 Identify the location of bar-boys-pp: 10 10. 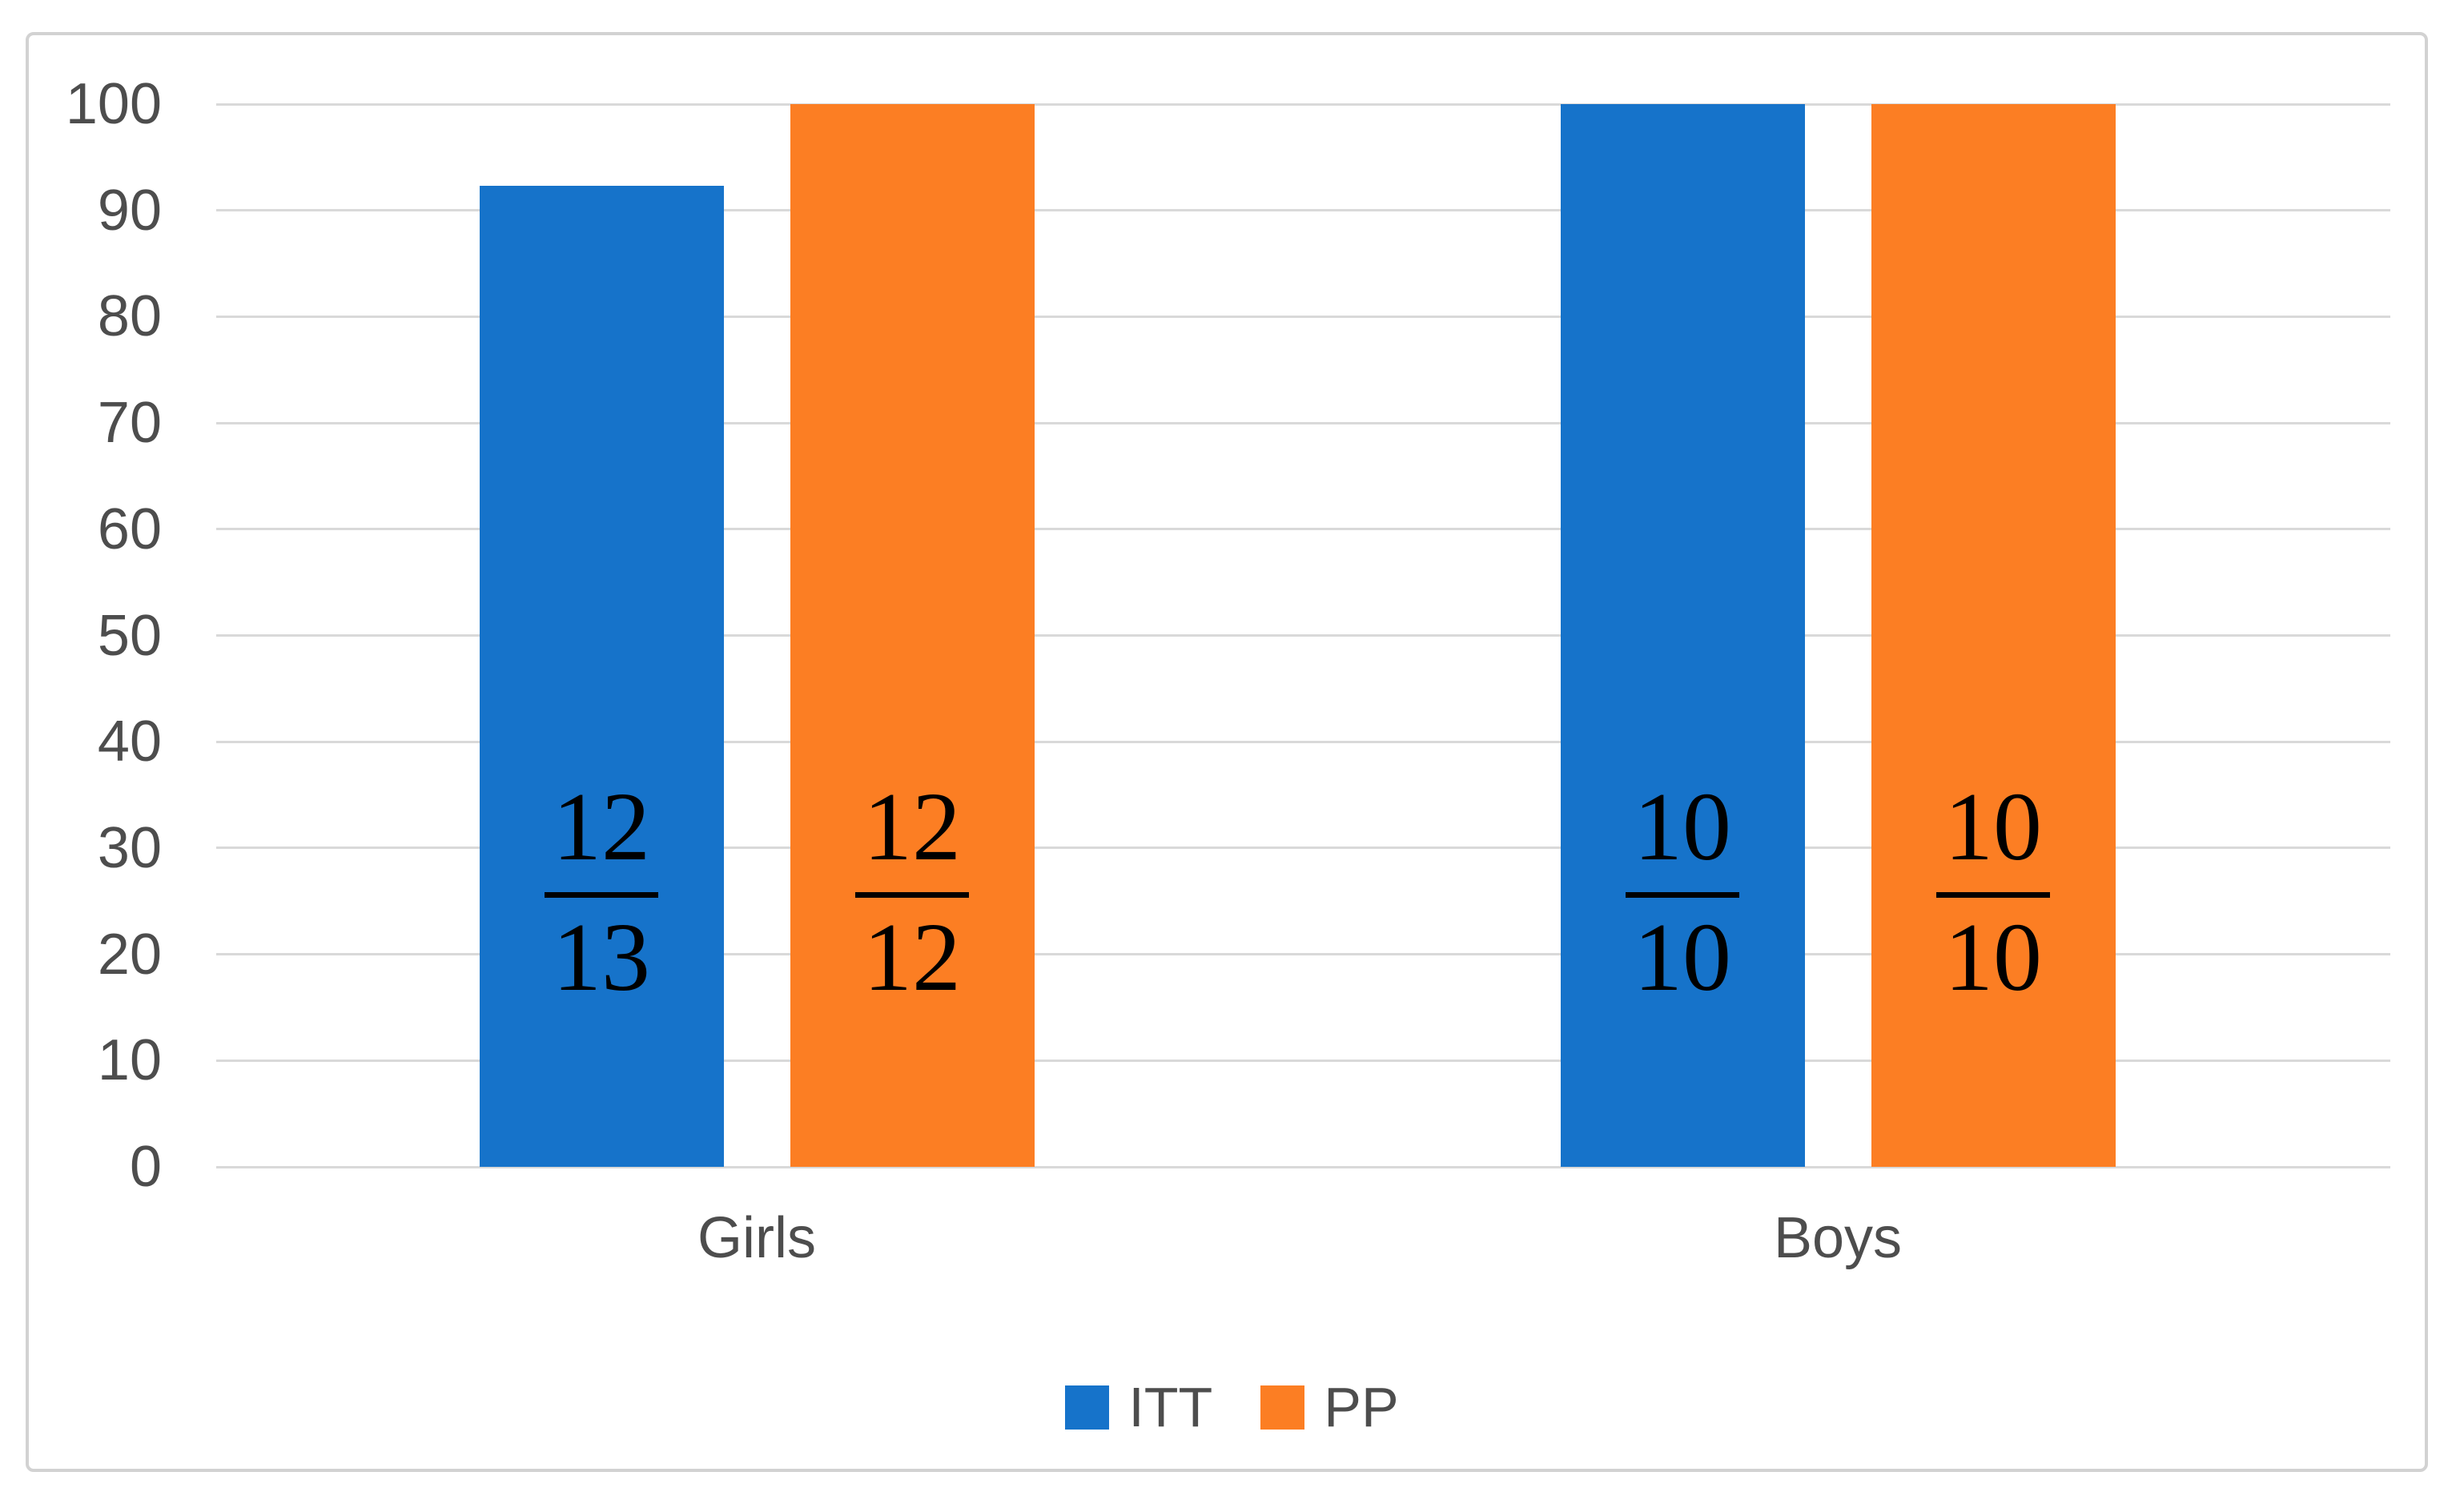
(1993, 635).